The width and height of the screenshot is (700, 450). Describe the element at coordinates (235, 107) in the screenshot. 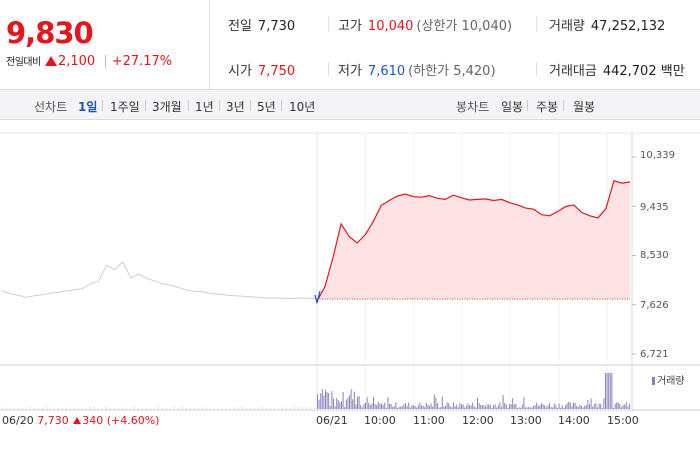

I see `period-3y: 3년` at that location.